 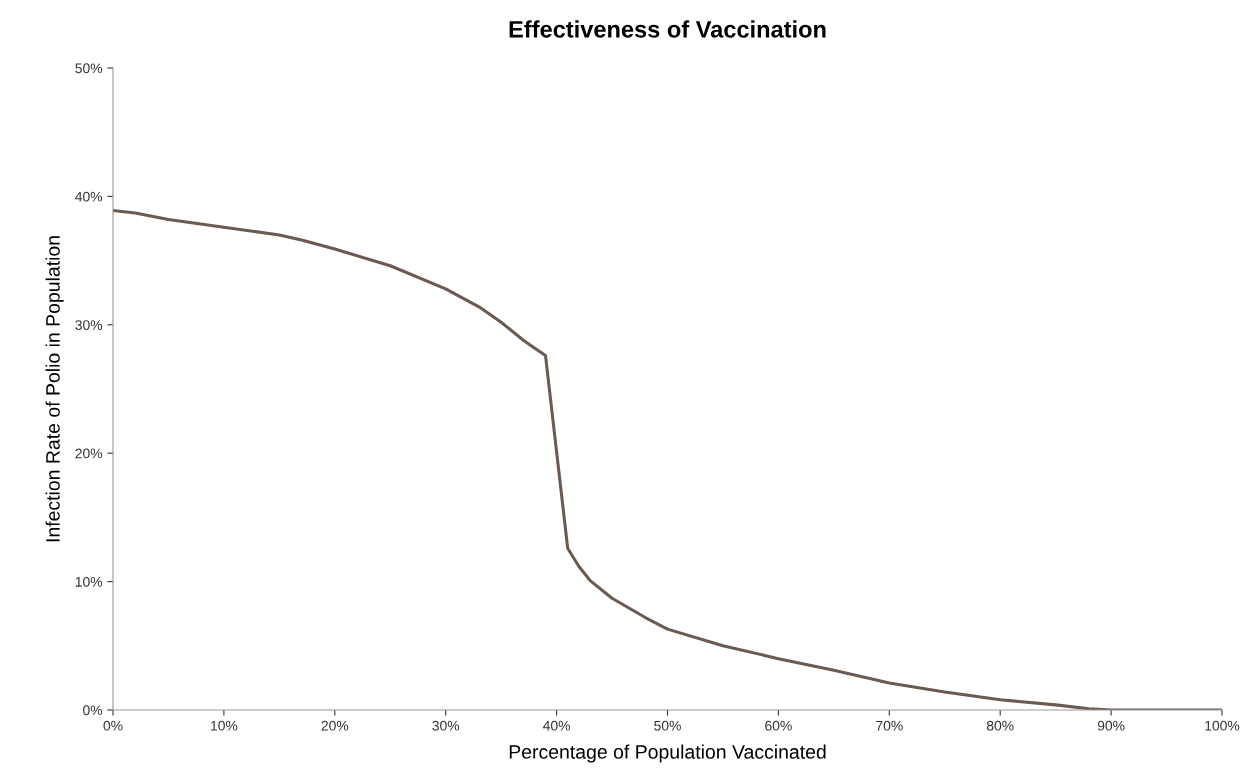 I want to click on y-tick-label: 30%, so click(x=89, y=325).